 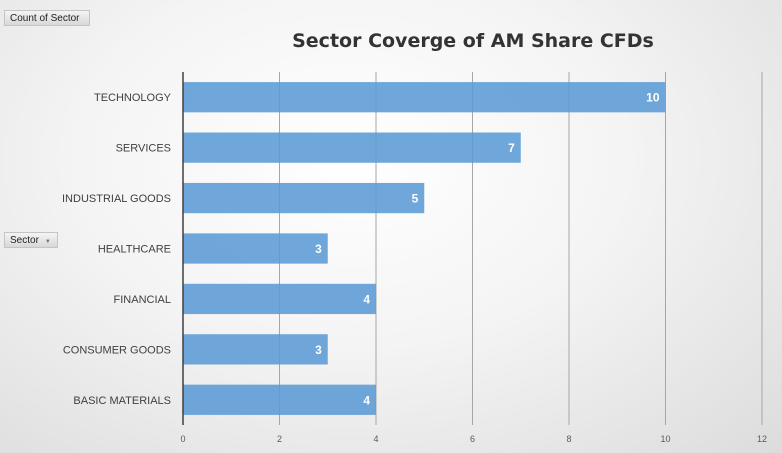 What do you see at coordinates (142, 300) in the screenshot?
I see `category-label: FINANCIAL` at bounding box center [142, 300].